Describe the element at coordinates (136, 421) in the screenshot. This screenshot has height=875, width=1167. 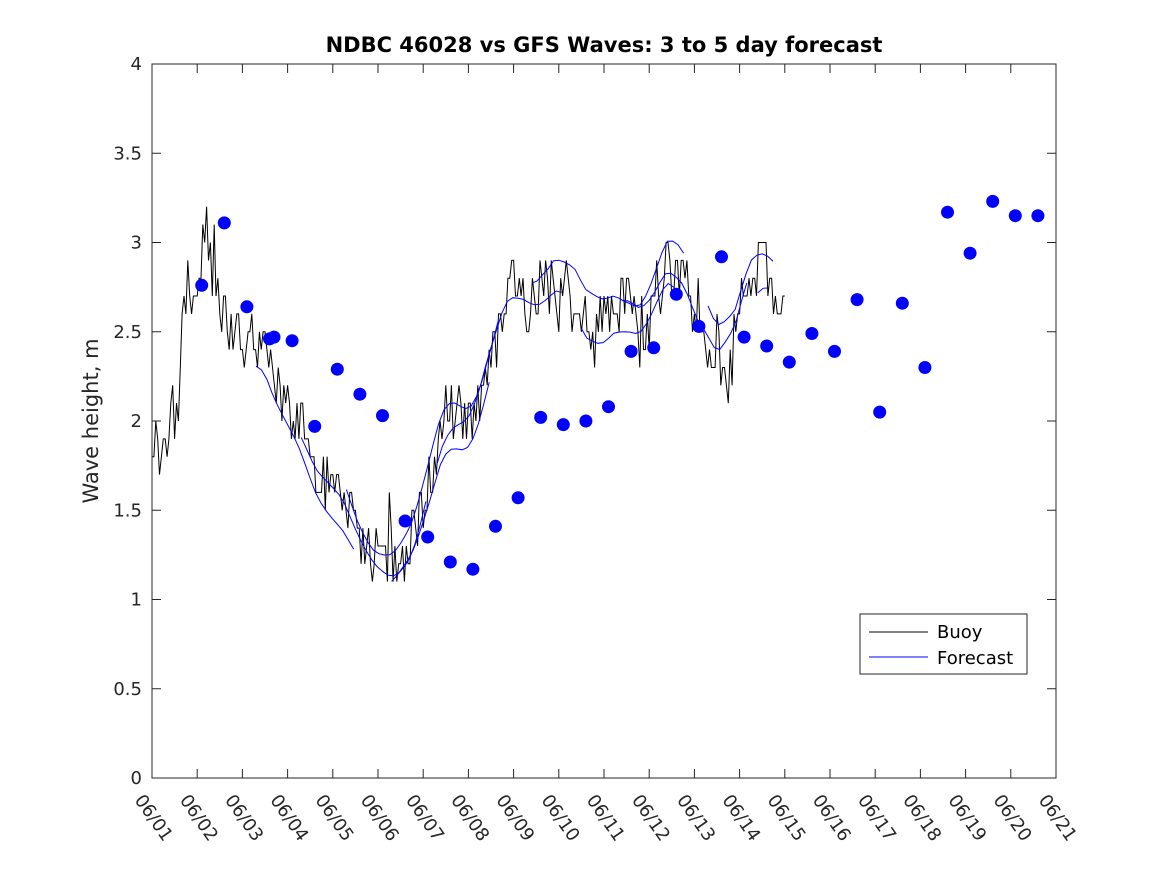
I see `y-tick-label: 2` at that location.